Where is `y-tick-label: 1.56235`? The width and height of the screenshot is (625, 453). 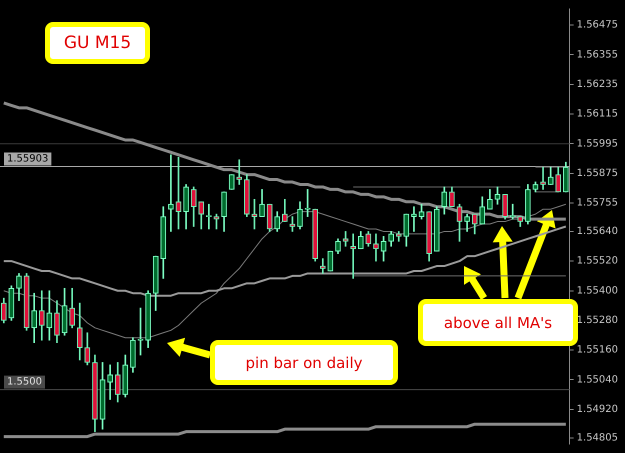
y-tick-label: 1.56235 is located at coordinates (597, 84).